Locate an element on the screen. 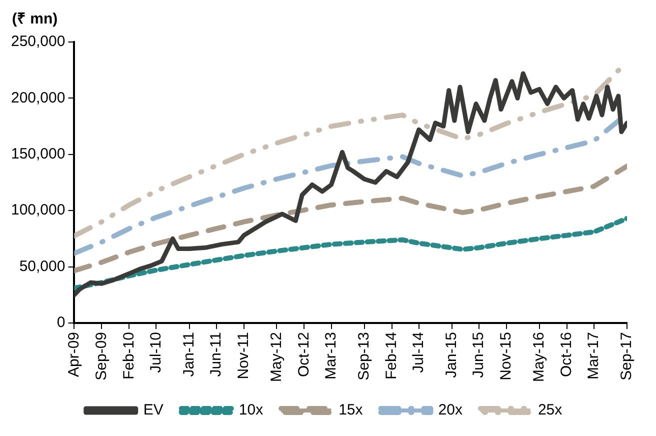  y-tick-label: 150,000 is located at coordinates (38, 154).